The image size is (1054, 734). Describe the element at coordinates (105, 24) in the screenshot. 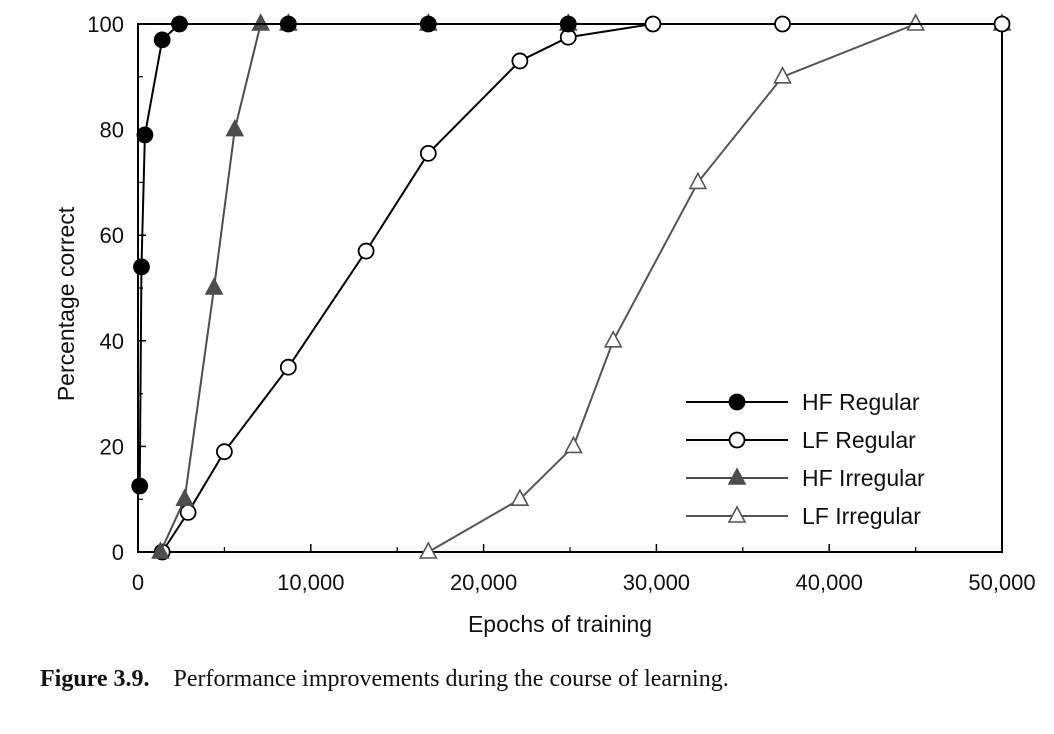

I see `y-tick-label: 100` at that location.